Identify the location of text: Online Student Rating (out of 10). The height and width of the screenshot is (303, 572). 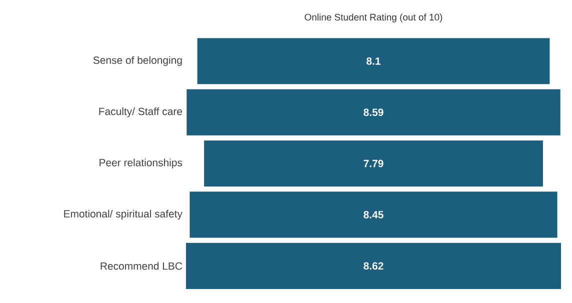
(373, 18).